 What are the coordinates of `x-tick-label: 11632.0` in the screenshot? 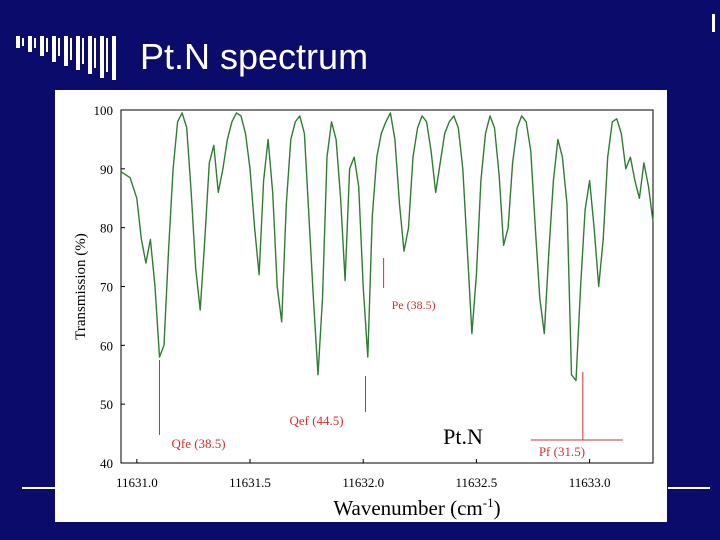 It's located at (363, 482).